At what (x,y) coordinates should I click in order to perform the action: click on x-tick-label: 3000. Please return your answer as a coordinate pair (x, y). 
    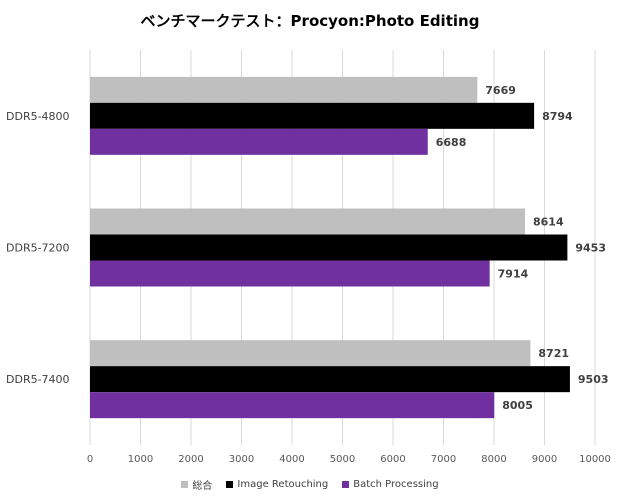
    Looking at the image, I should click on (241, 459).